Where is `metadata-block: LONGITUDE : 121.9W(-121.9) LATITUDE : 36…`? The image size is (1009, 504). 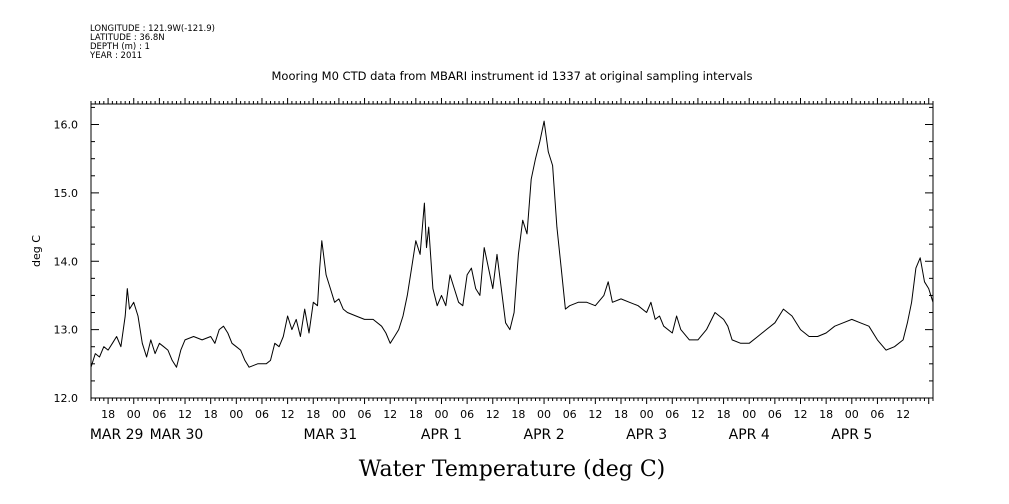
metadata-block: LONGITUDE : 121.9W(-121.9) LATITUDE : 36… is located at coordinates (152, 42).